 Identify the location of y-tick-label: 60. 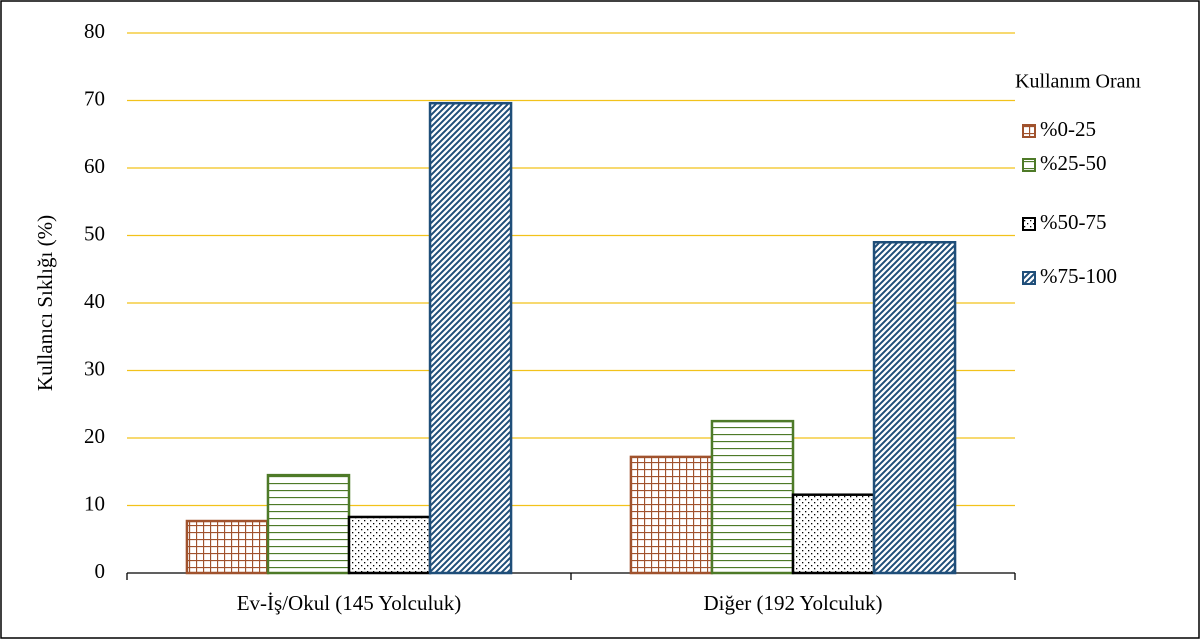
(94, 166).